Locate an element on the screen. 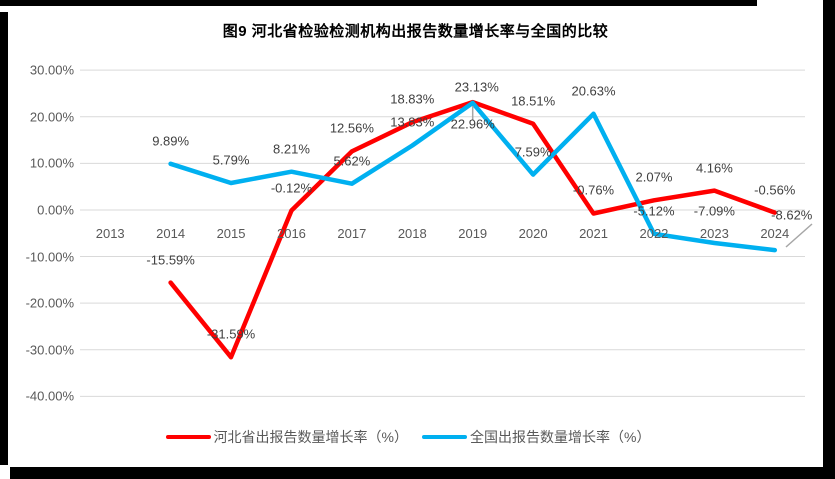 The width and height of the screenshot is (835, 479). data-label-0-2019: 23.13% is located at coordinates (476, 87).